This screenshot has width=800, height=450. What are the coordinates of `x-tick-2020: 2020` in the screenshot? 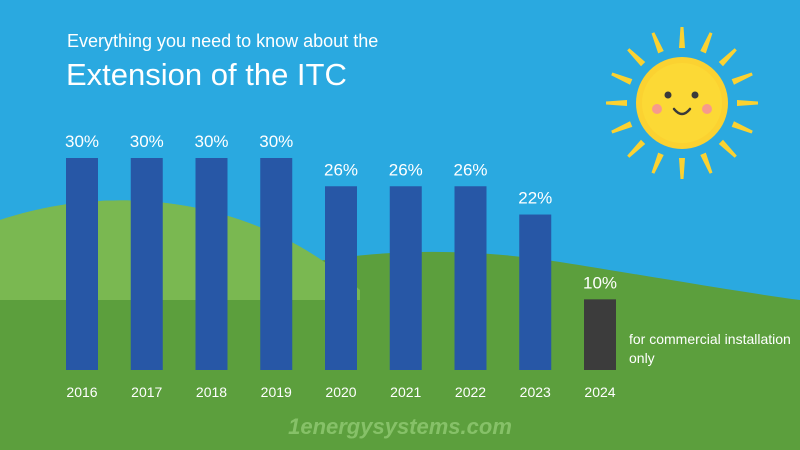 It's located at (340, 392).